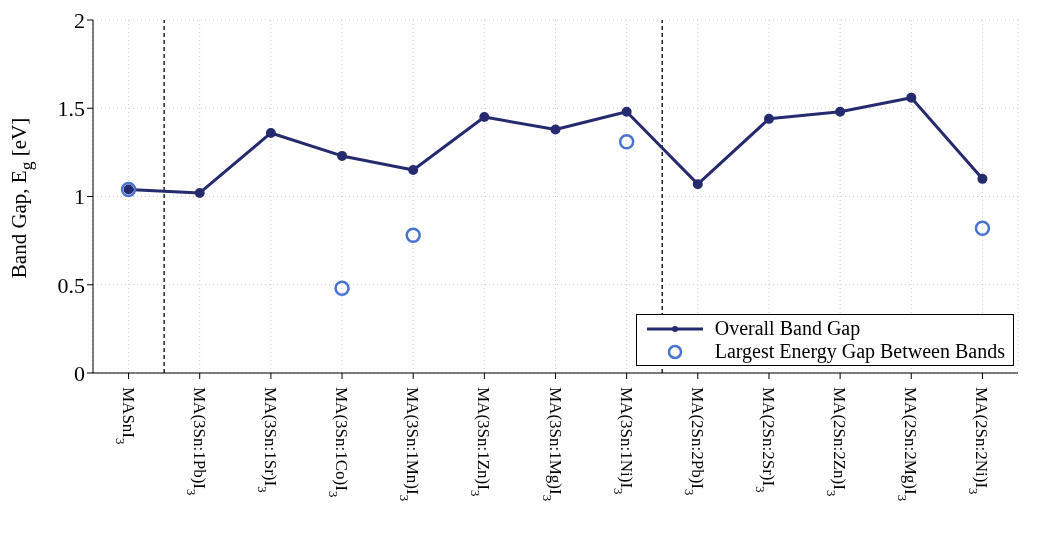 Image resolution: width=1041 pixels, height=541 pixels. What do you see at coordinates (859, 351) in the screenshot?
I see `legend-label: Largest Energy Gap Between Bands` at bounding box center [859, 351].